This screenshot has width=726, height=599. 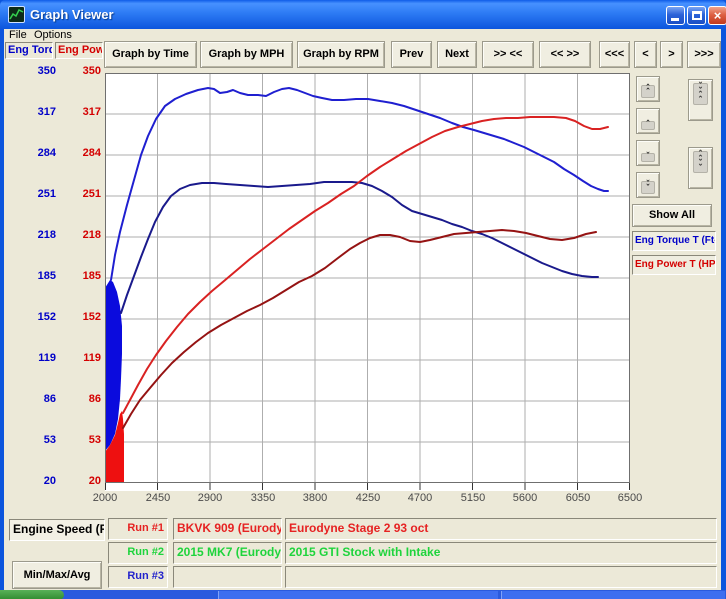 I want to click on minimize-button, so click(x=675, y=15).